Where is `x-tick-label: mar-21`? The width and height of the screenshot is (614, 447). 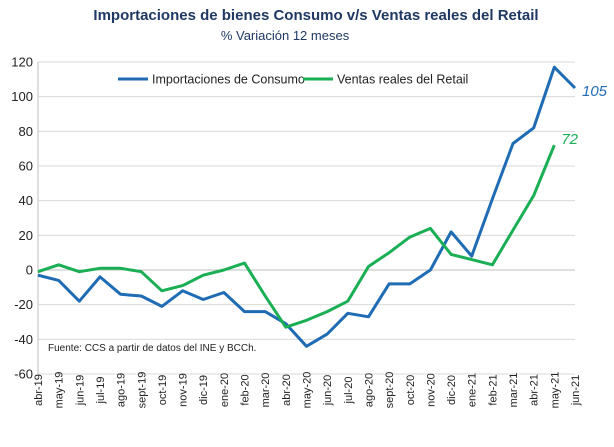
x-tick-label: mar-21 is located at coordinates (514, 390).